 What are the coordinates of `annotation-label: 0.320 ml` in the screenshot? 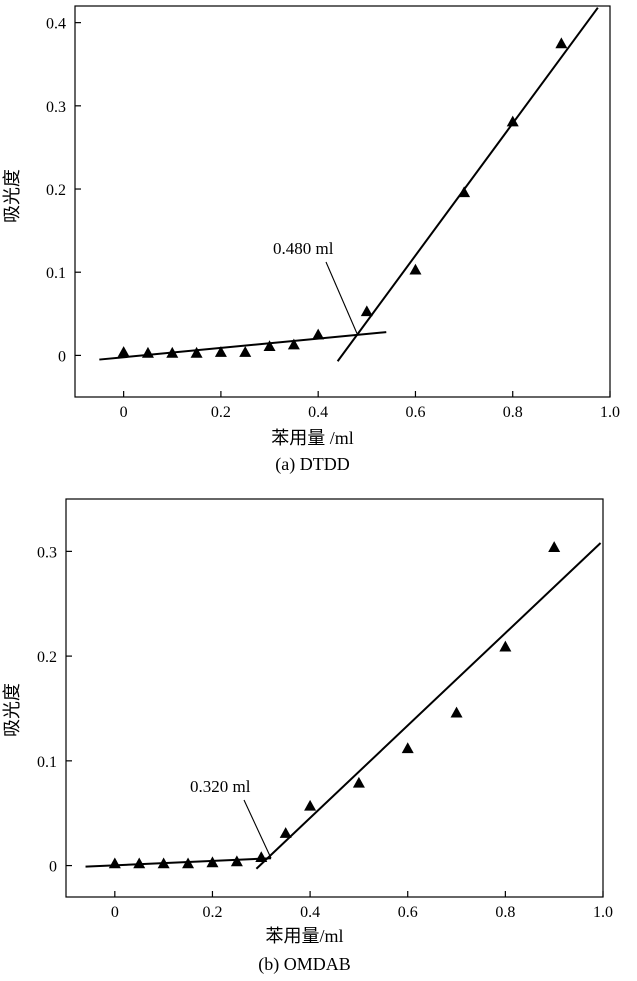 It's located at (220, 786).